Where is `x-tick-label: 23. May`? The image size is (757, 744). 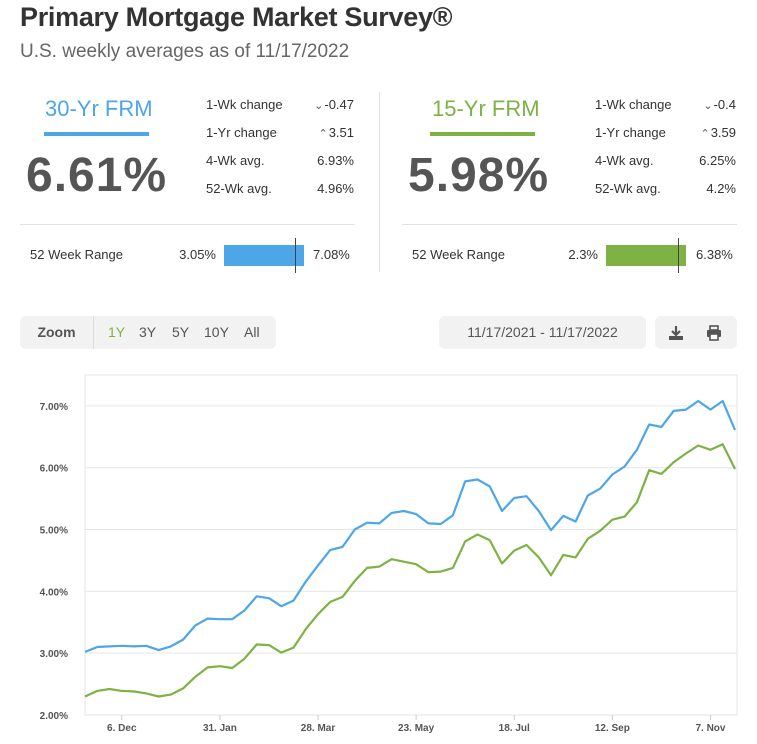
x-tick-label: 23. May is located at coordinates (416, 728).